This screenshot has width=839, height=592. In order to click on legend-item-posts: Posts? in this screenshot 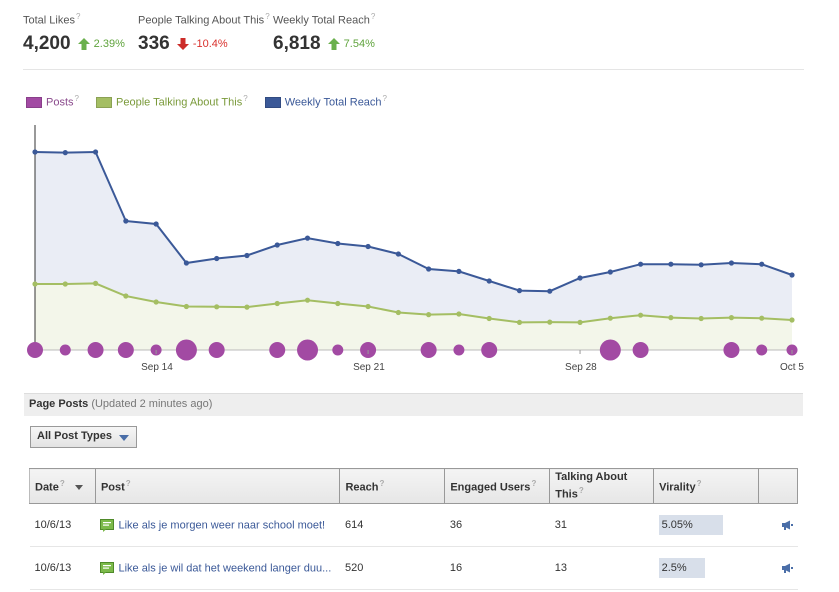, I will do `click(52, 101)`.